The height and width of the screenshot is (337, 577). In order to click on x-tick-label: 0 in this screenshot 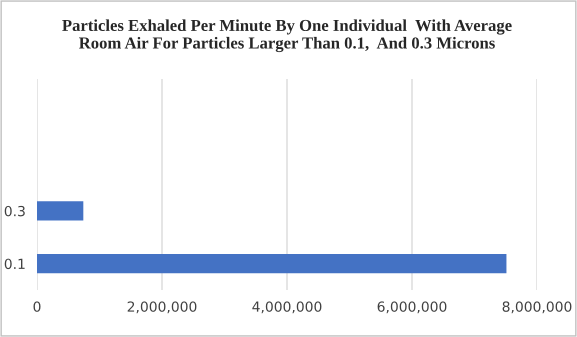, I will do `click(36, 306)`.